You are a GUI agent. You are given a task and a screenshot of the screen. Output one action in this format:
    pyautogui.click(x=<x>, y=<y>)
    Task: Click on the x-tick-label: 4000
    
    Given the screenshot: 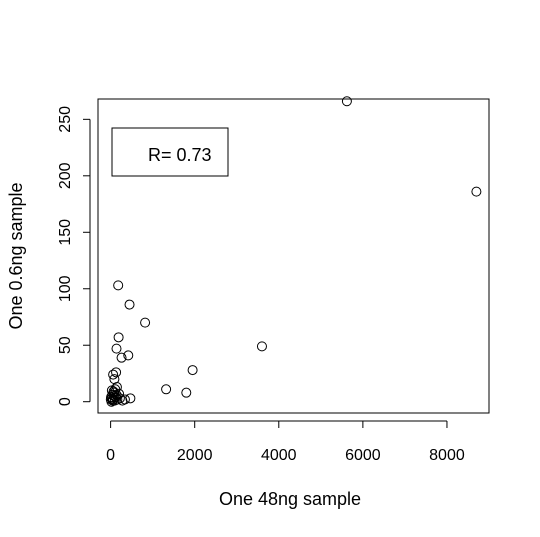 What is the action you would take?
    pyautogui.click(x=279, y=455)
    